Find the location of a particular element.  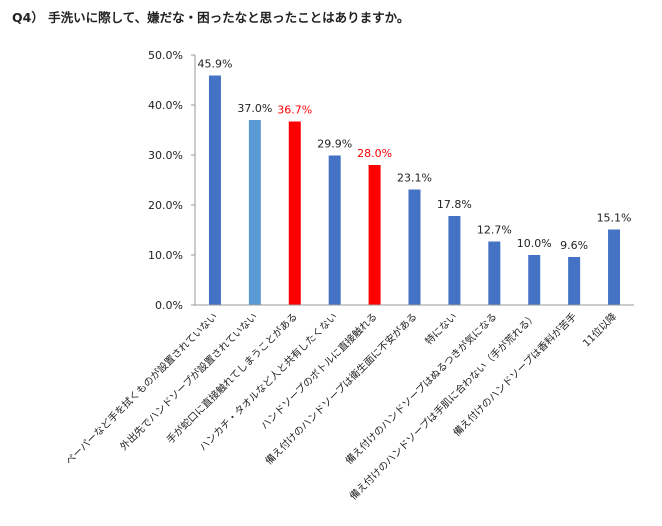

category-label: 備え付けのハンドソープは衛生面に不安がある is located at coordinates (340, 388).